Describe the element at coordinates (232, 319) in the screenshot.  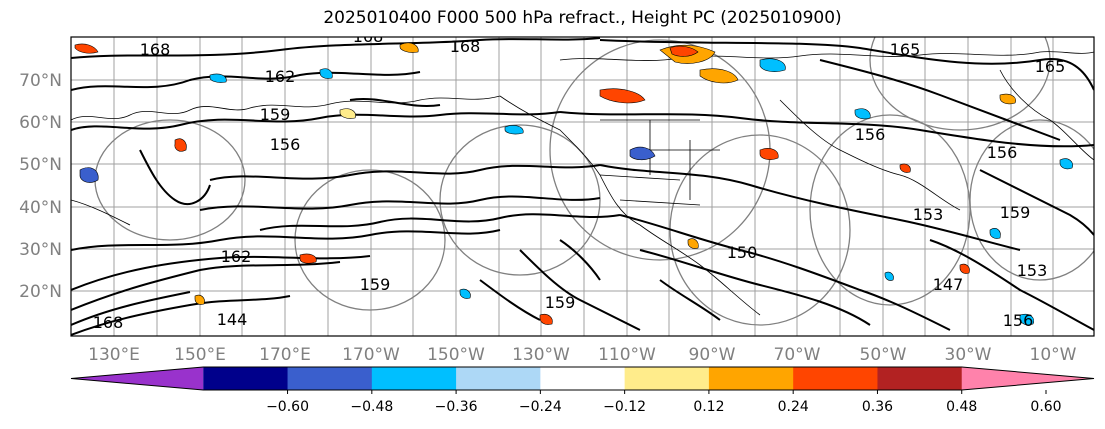
I see `contour-label: 144` at that location.